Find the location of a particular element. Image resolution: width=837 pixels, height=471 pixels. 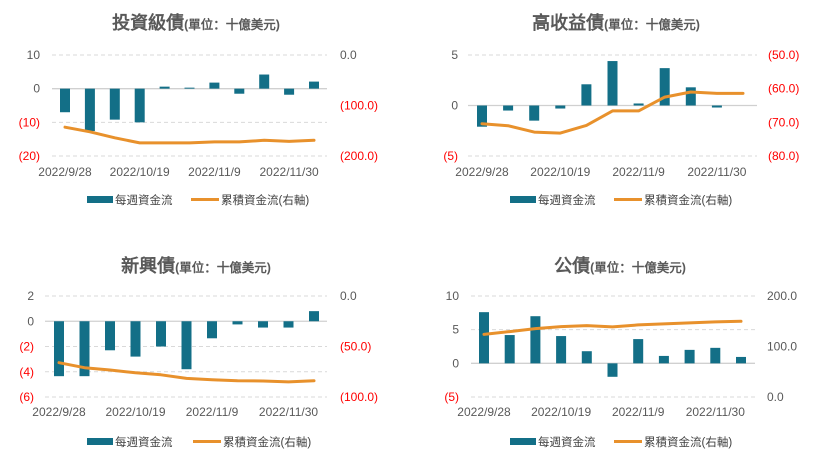

chart-title: 投資級債 is located at coordinates (148, 22).